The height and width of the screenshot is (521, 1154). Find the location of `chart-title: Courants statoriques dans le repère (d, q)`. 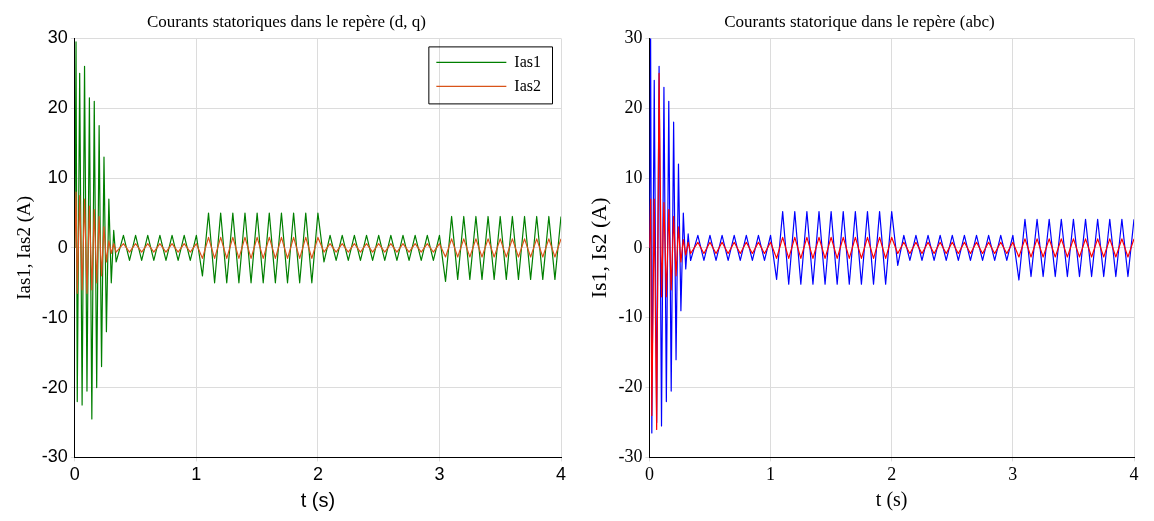

chart-title: Courants statoriques dans le repère (d, q) is located at coordinates (286, 21).